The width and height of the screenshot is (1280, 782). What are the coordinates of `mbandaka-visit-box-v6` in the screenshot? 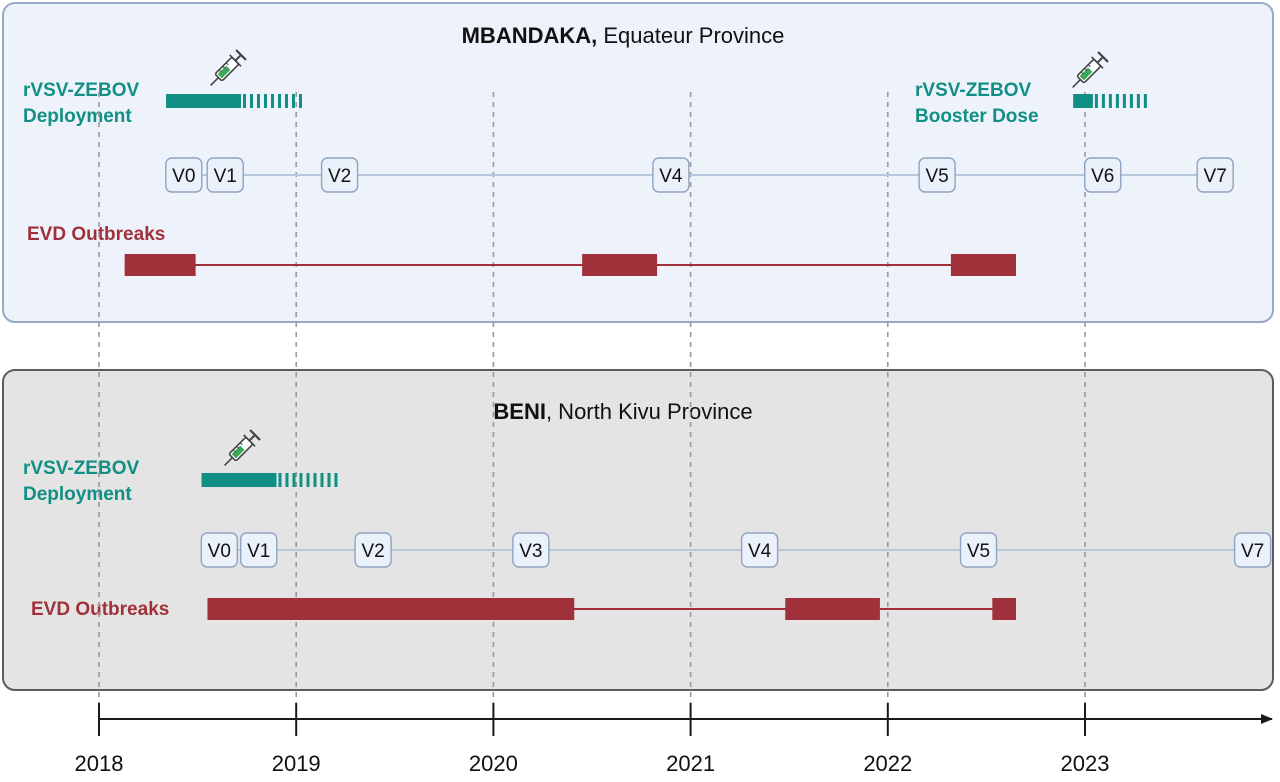 It's located at (1103, 175).